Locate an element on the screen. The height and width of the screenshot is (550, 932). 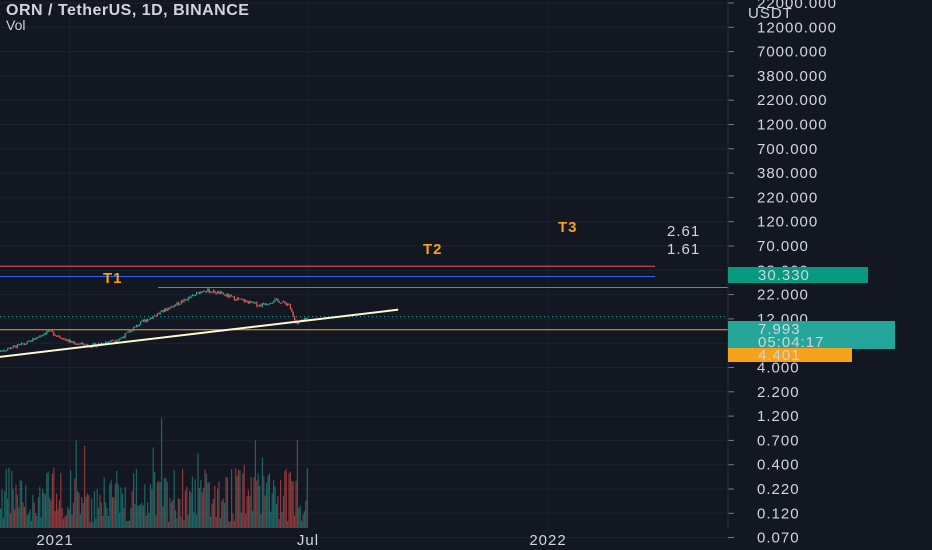
price-tick-label: 0.220 is located at coordinates (778, 489).